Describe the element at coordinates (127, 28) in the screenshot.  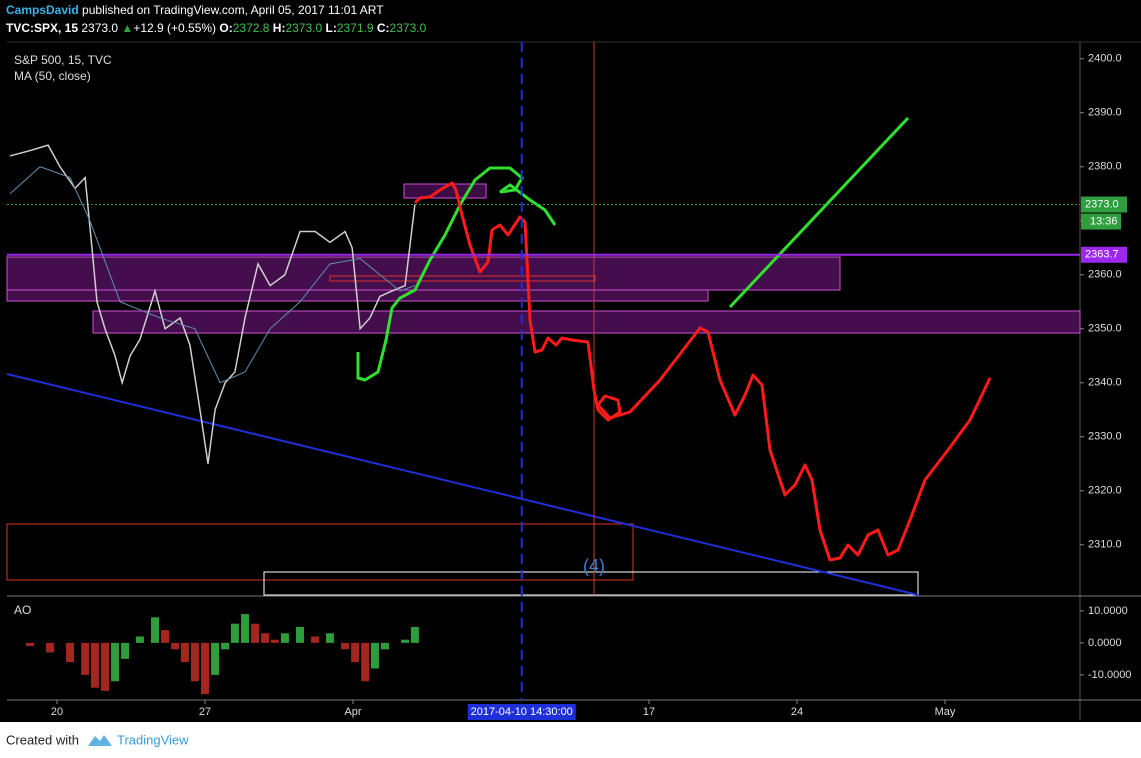
I see `arrow: ▲` at that location.